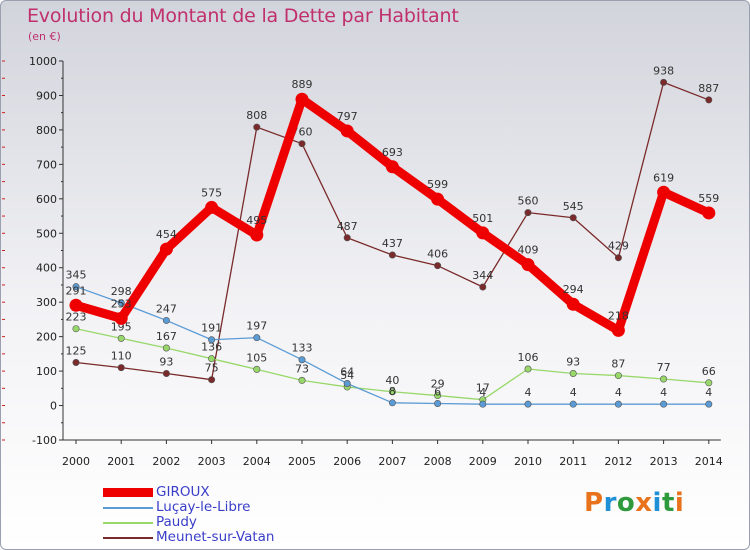 The height and width of the screenshot is (550, 750). Describe the element at coordinates (128, 492) in the screenshot. I see `legend-swatch-giroux` at that location.